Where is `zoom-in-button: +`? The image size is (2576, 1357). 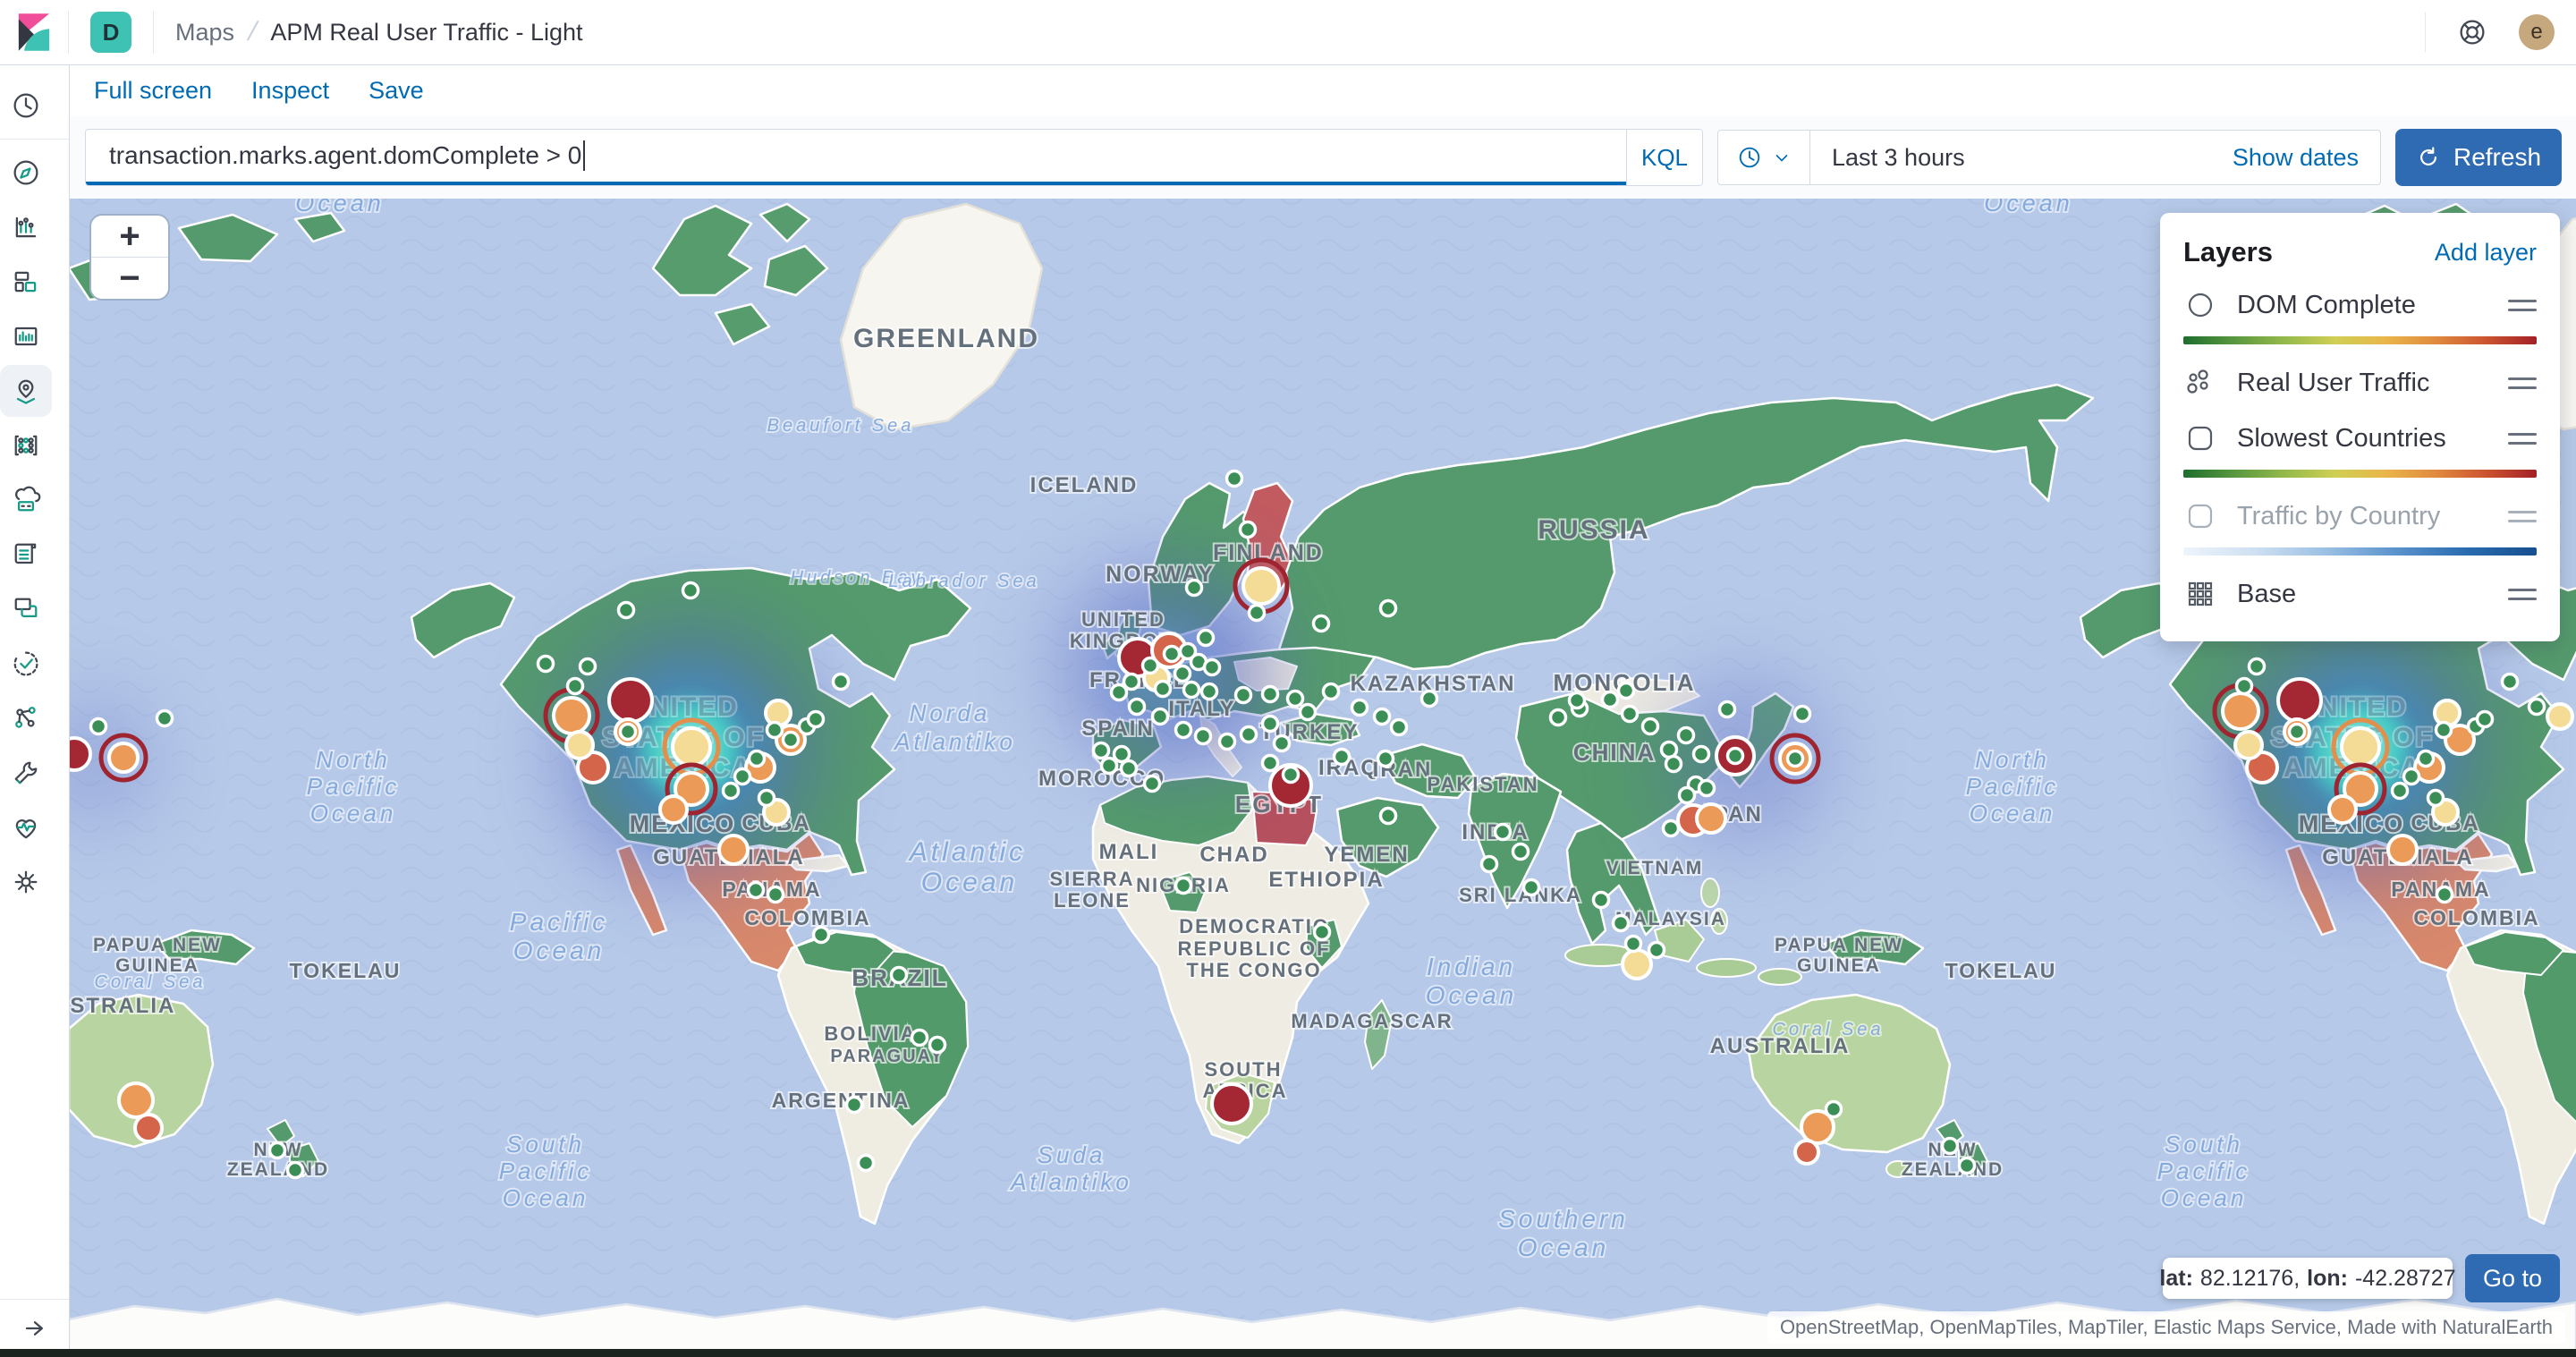
zoom-in-button: + is located at coordinates (129, 237).